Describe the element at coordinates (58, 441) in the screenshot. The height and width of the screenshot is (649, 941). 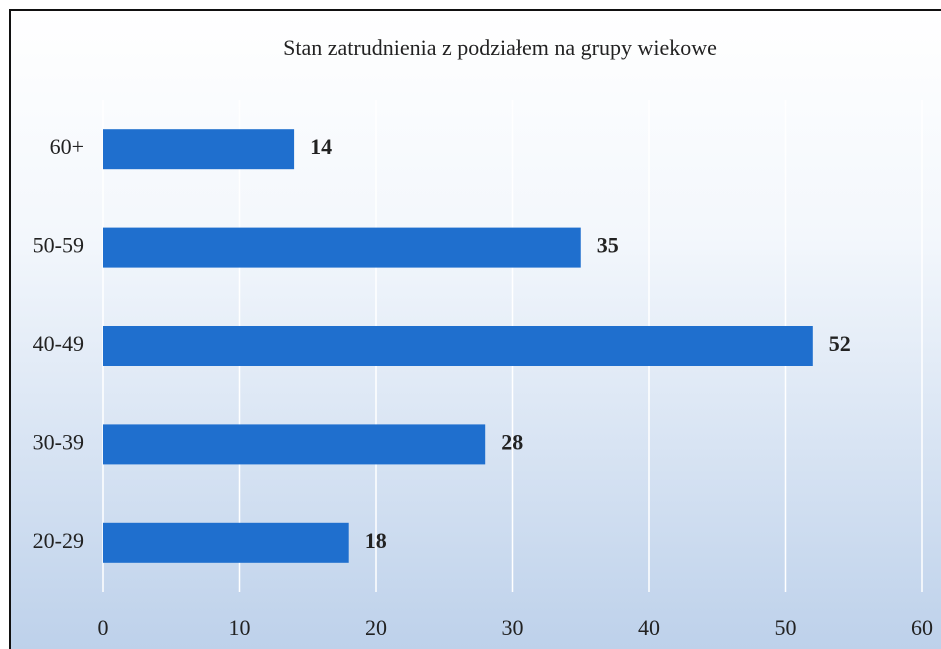
I see `y-tick-label: 30-39` at that location.